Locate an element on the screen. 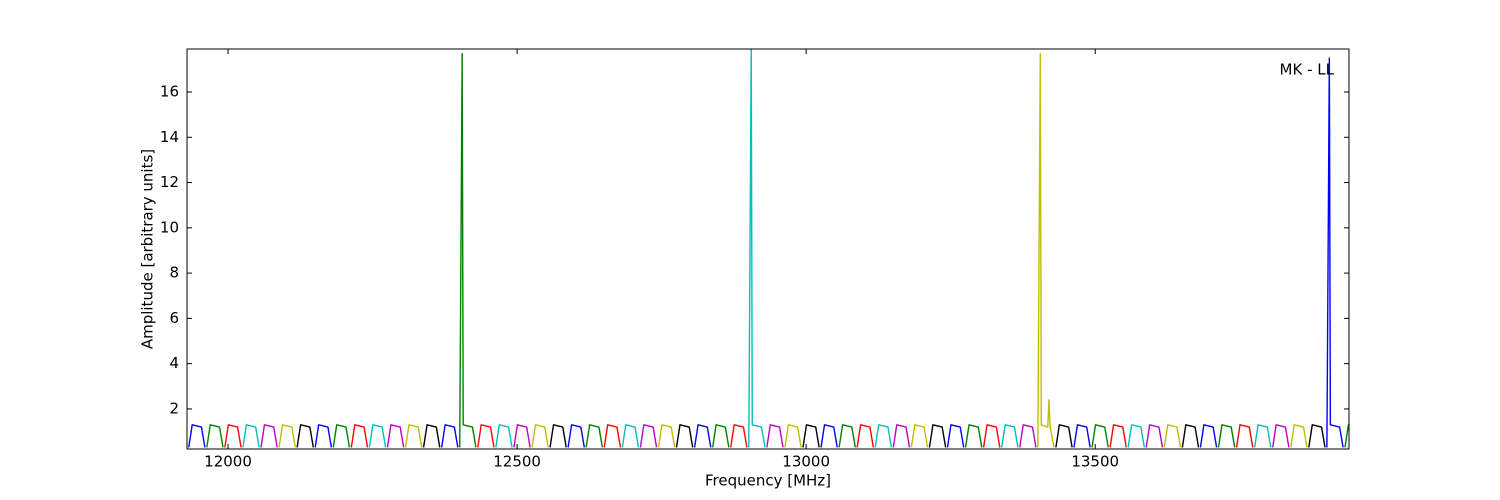 This screenshot has height=500, width=1500. y-axis-label: Amplitude [arbitrary units] is located at coordinates (148, 249).